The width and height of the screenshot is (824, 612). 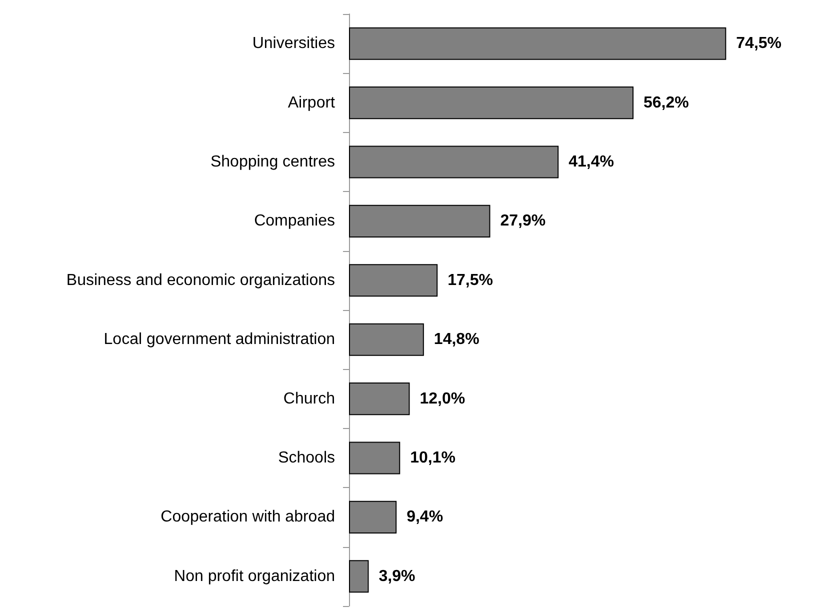 What do you see at coordinates (443, 399) in the screenshot?
I see `data-label: 12,0%` at bounding box center [443, 399].